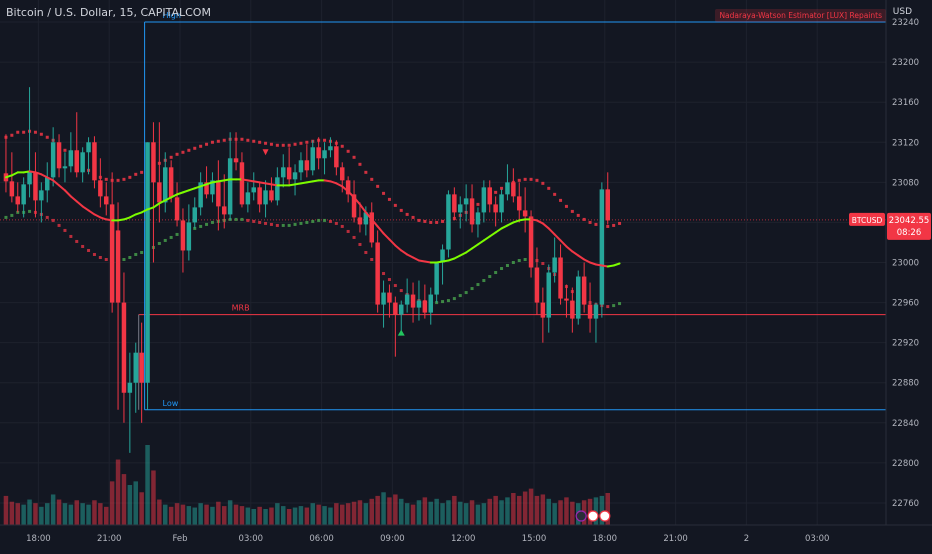 This screenshot has width=932, height=554. I want to click on x-tick-label: 09:00, so click(392, 539).